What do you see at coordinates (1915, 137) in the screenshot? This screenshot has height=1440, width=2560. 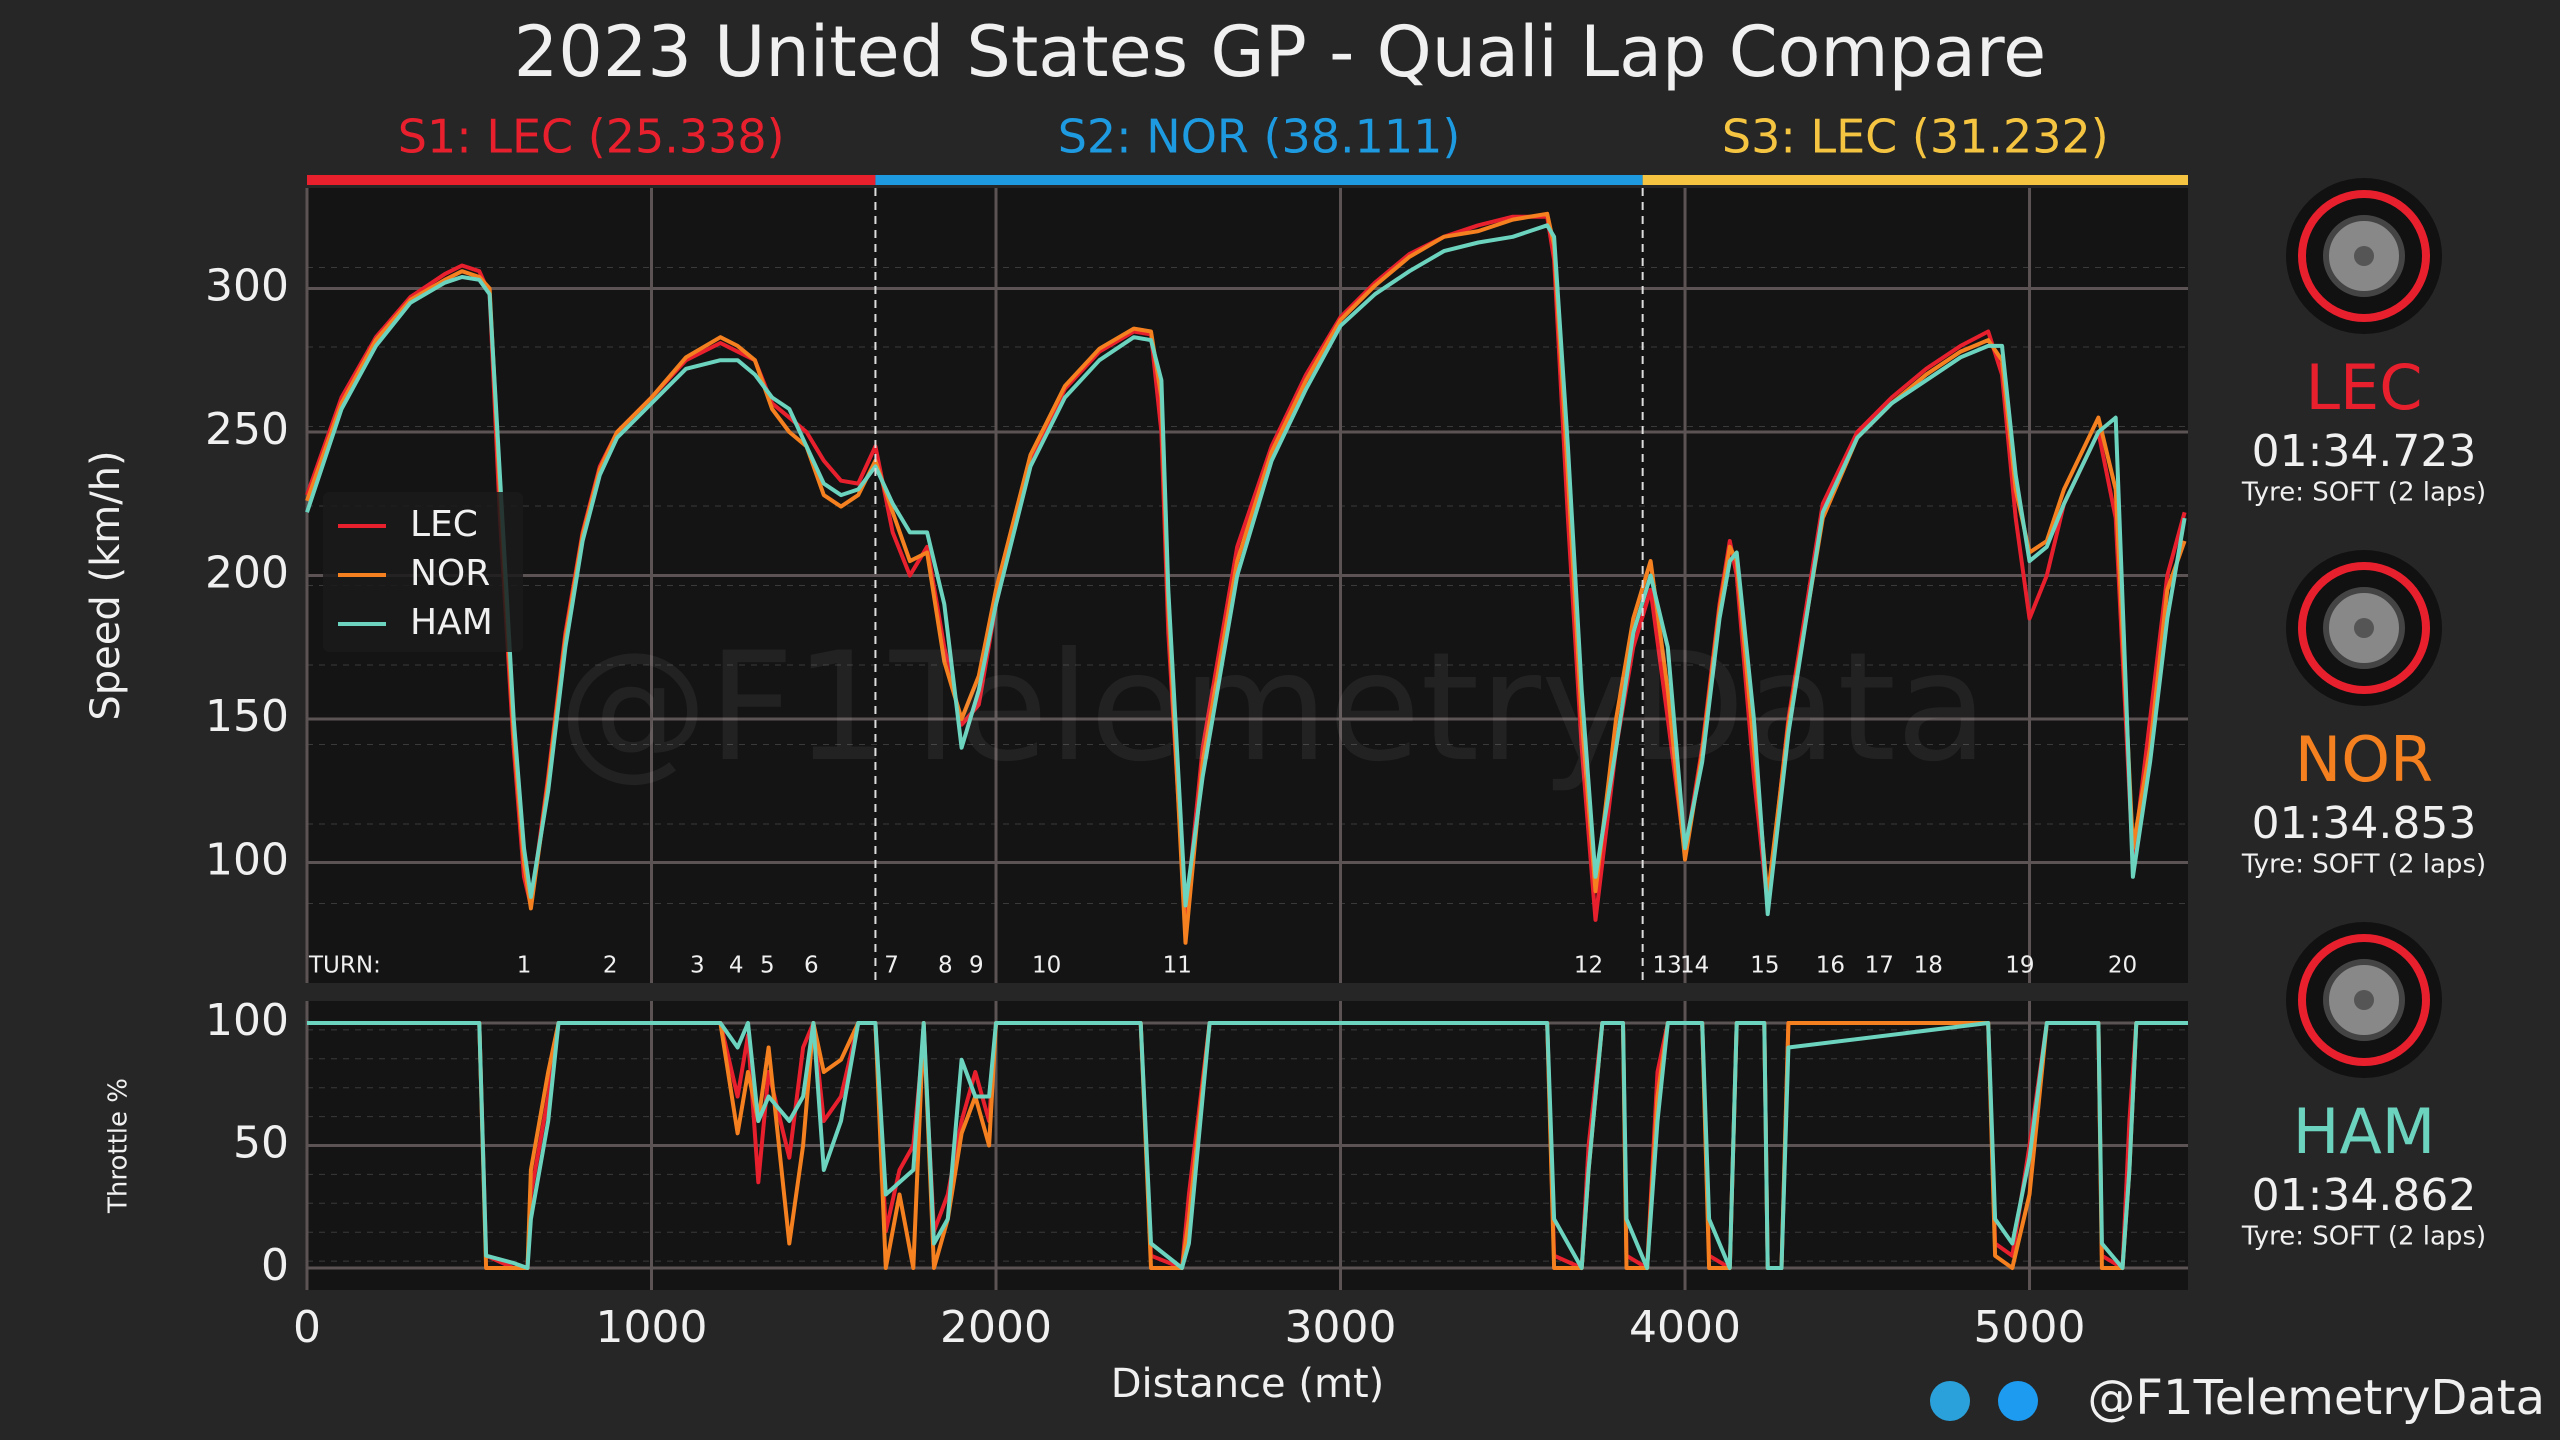 I see `sector-label: S3: LEC (31.232)` at bounding box center [1915, 137].